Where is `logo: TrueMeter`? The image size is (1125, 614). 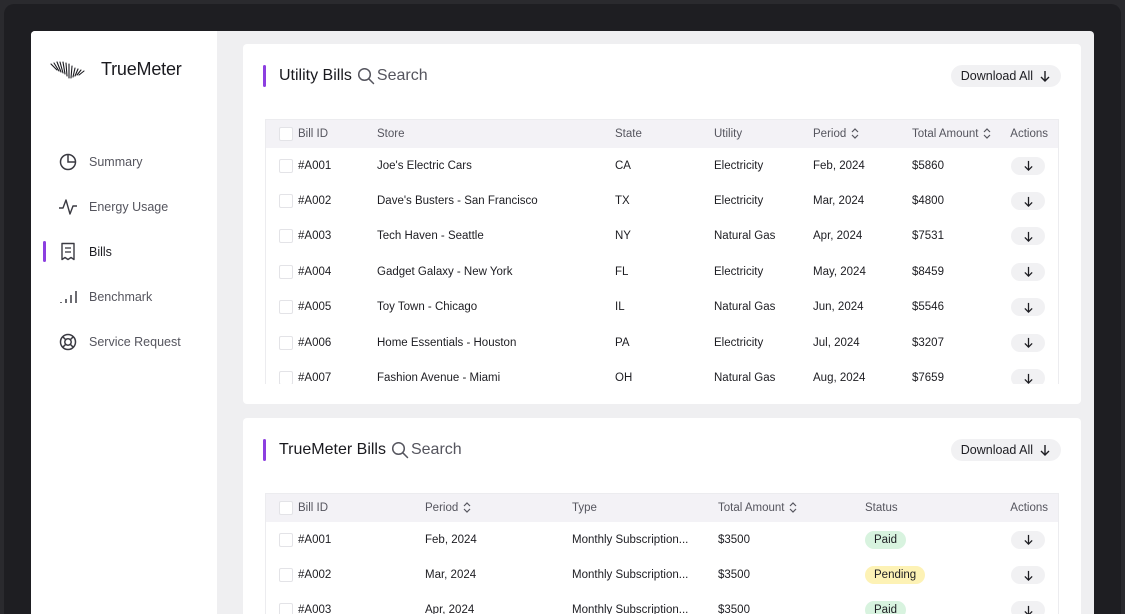
logo: TrueMeter is located at coordinates (115, 69).